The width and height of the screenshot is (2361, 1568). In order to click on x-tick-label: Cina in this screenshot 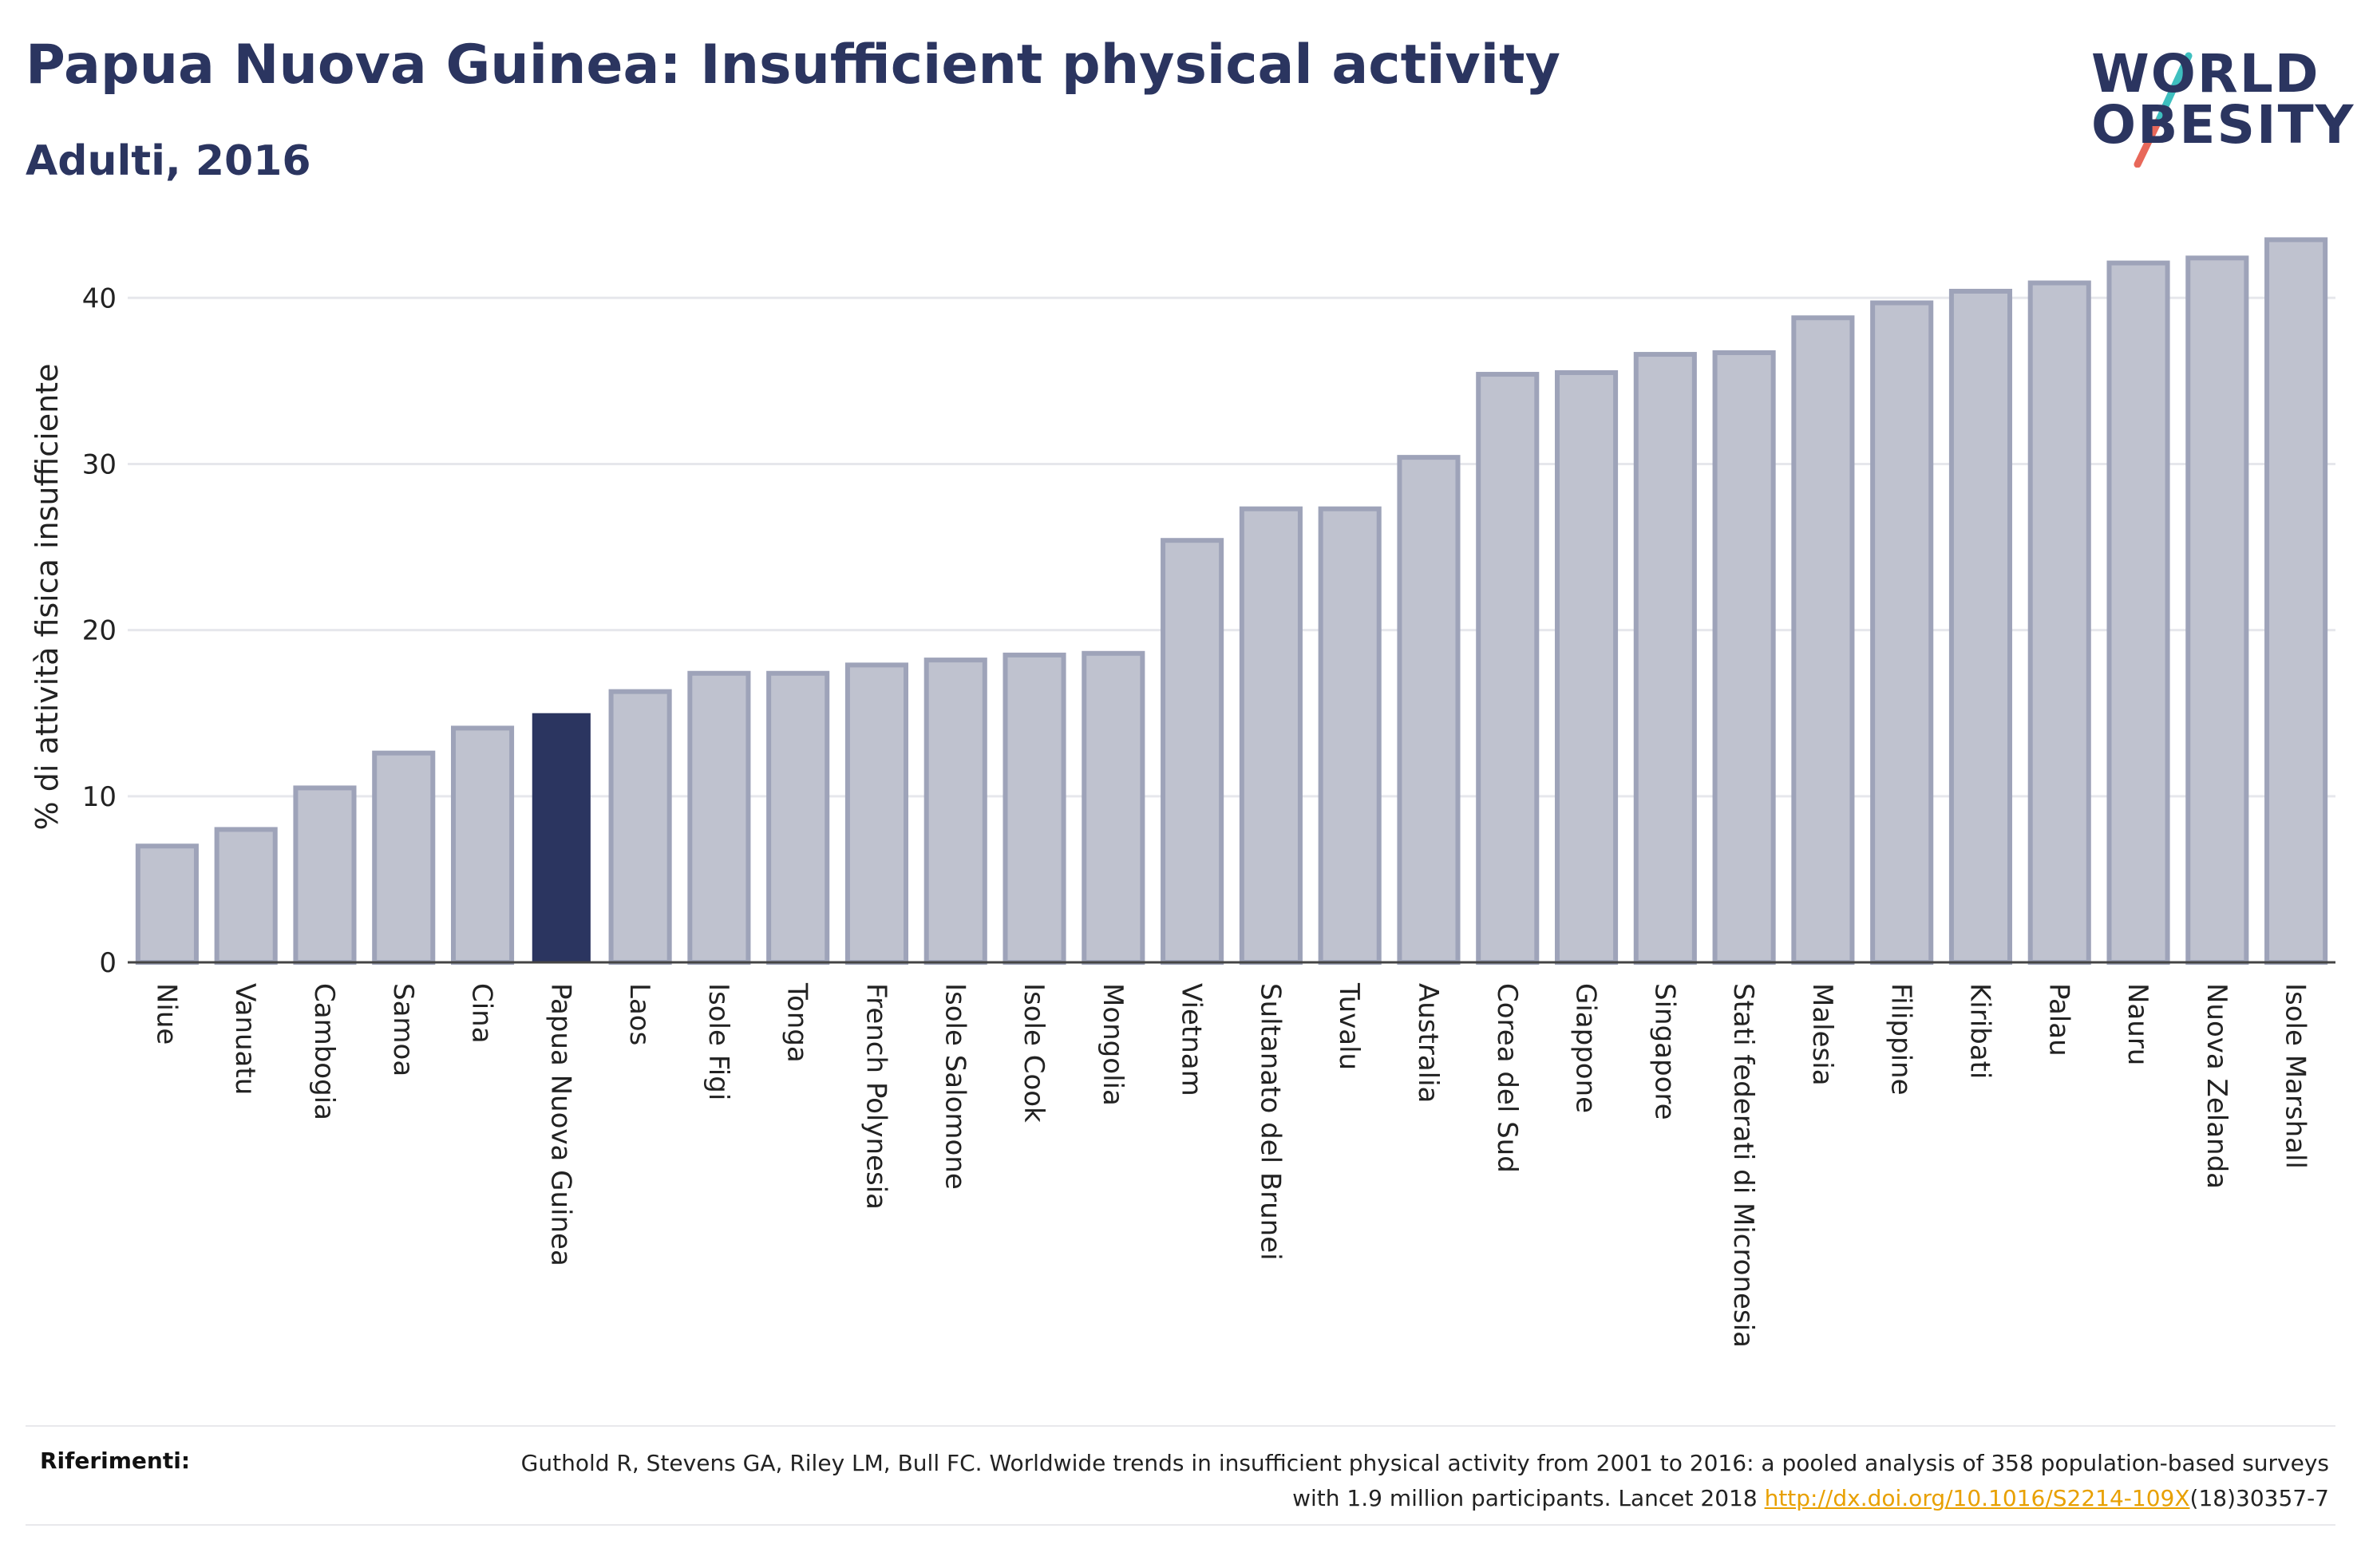, I will do `click(482, 1013)`.